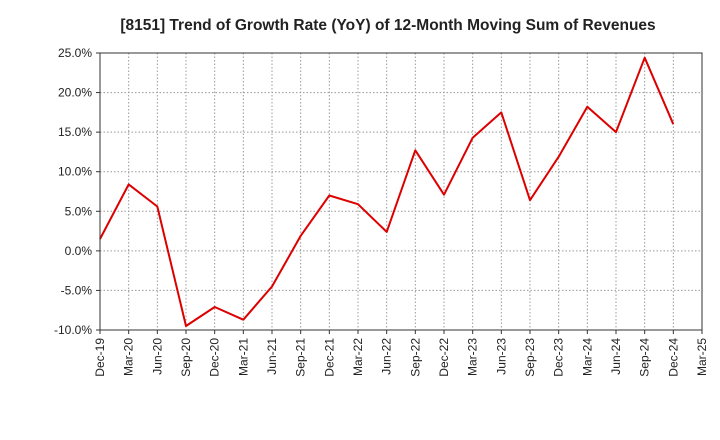 The width and height of the screenshot is (720, 440). What do you see at coordinates (73, 330) in the screenshot?
I see `y-tick-label: -10.0%` at bounding box center [73, 330].